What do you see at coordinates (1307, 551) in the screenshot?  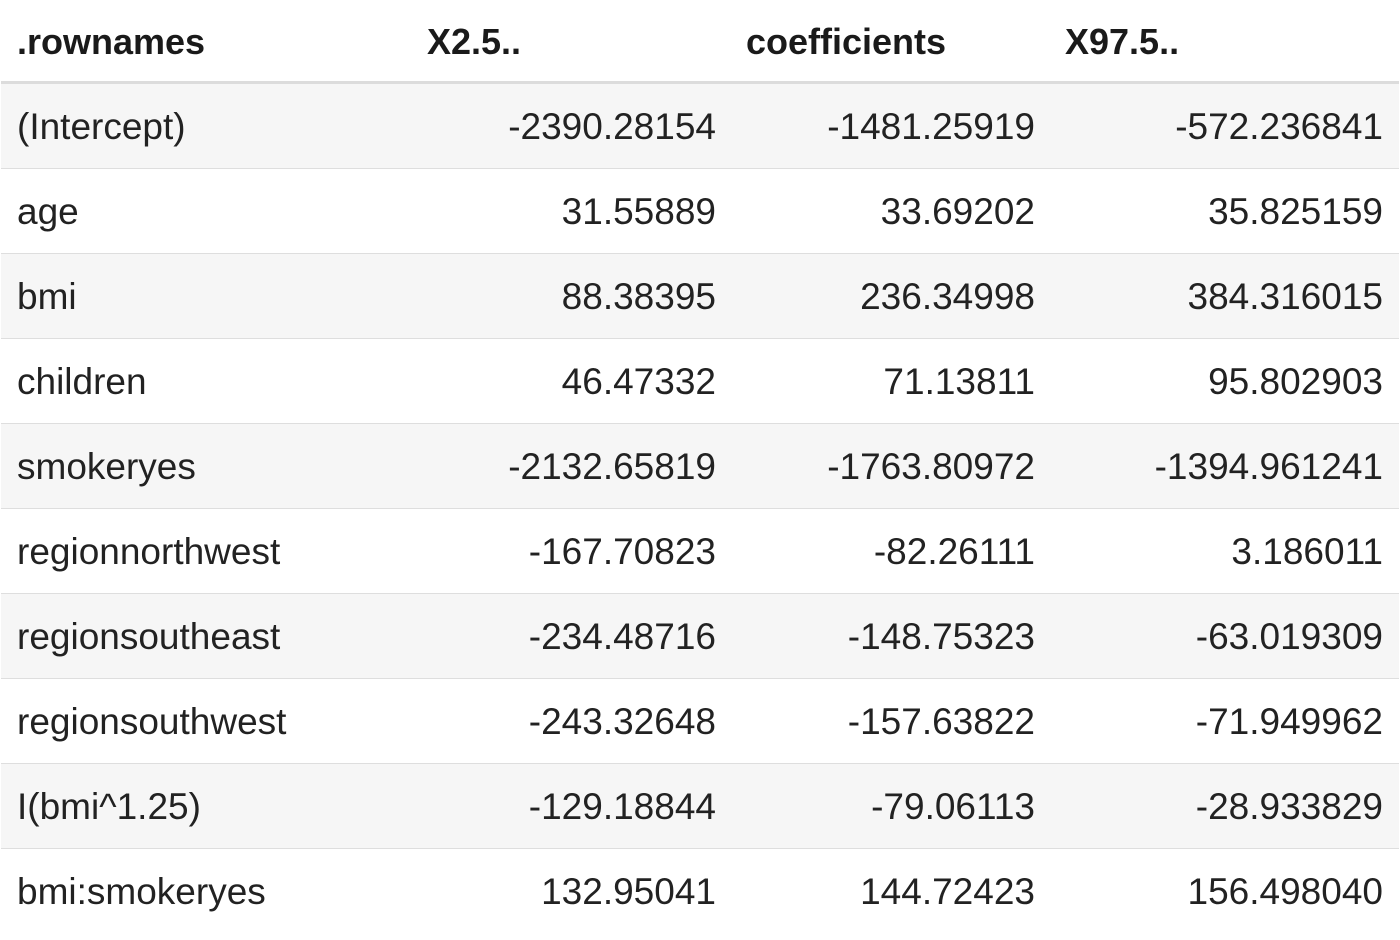 I see `value-cell: 3.186011` at bounding box center [1307, 551].